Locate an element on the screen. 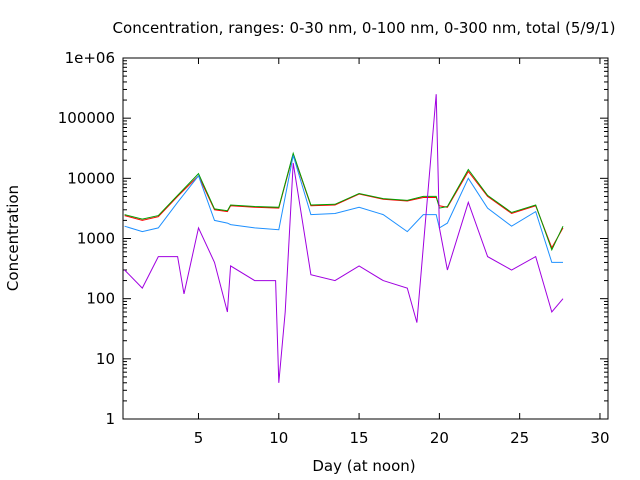 The image size is (640, 480). x-tick-label: 10 is located at coordinates (278, 438).